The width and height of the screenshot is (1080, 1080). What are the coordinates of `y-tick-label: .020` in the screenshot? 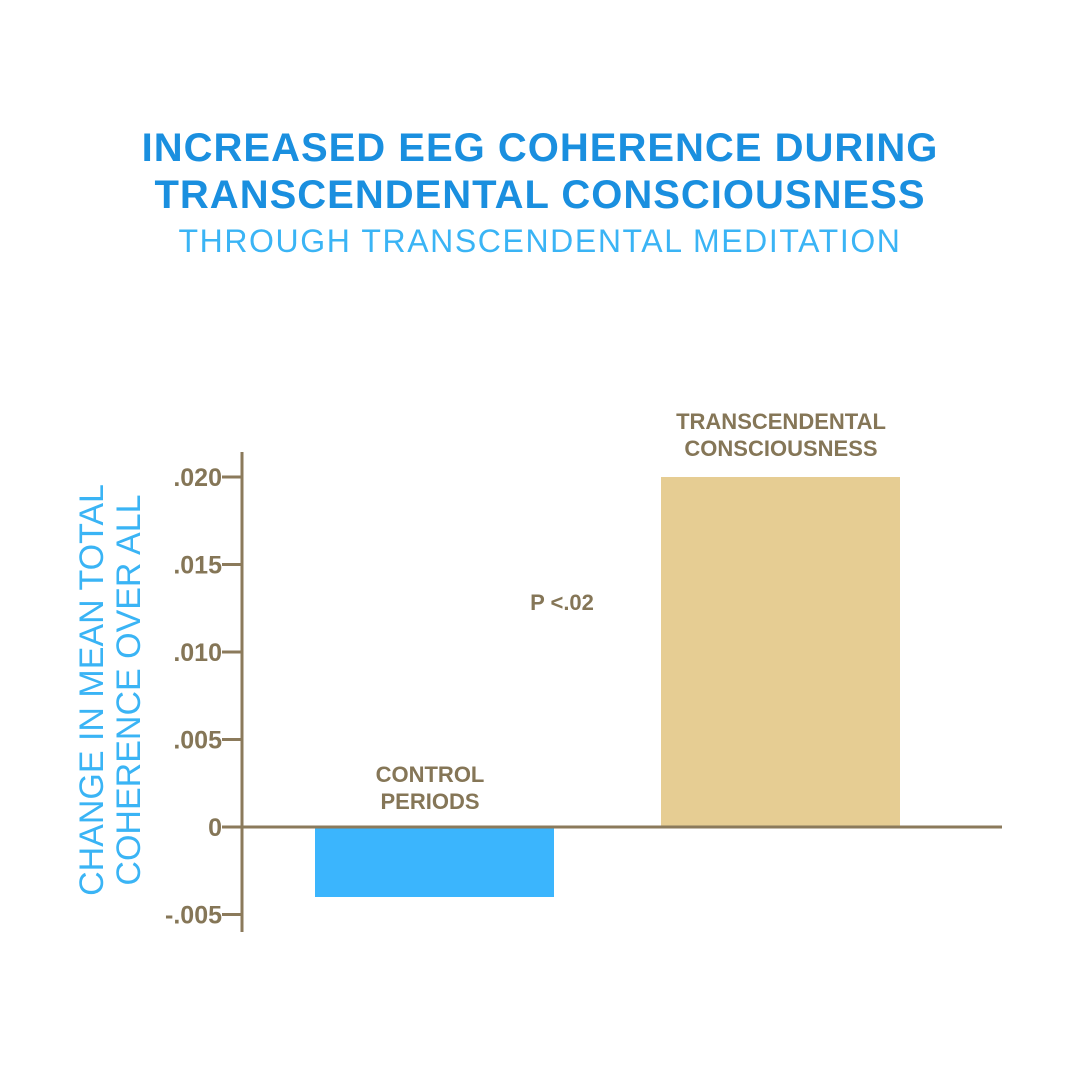 It's located at (197, 478).